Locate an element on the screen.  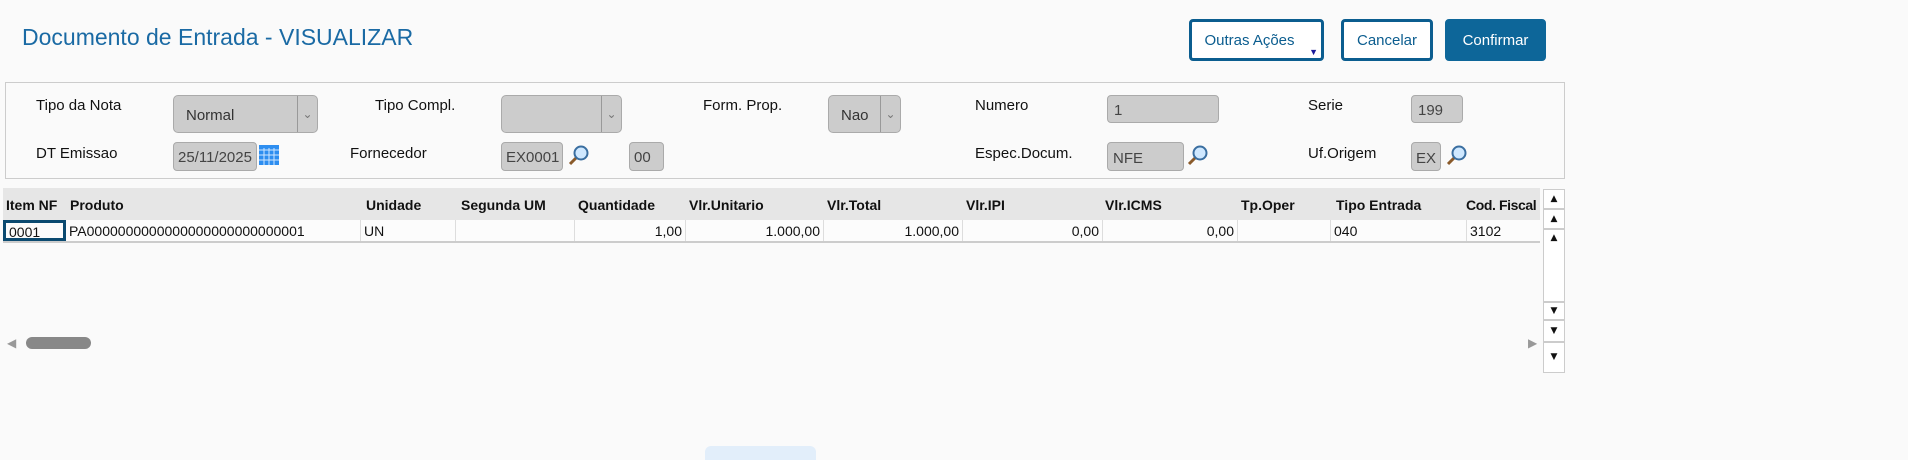
tipo-nota-value: Normal is located at coordinates (210, 115).